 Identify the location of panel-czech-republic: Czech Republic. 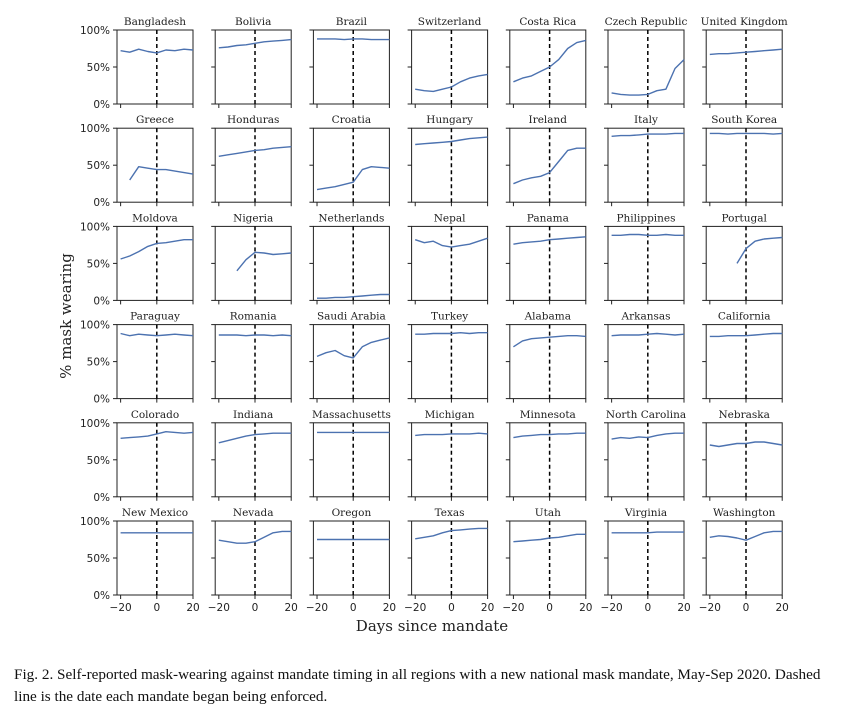
(645, 62).